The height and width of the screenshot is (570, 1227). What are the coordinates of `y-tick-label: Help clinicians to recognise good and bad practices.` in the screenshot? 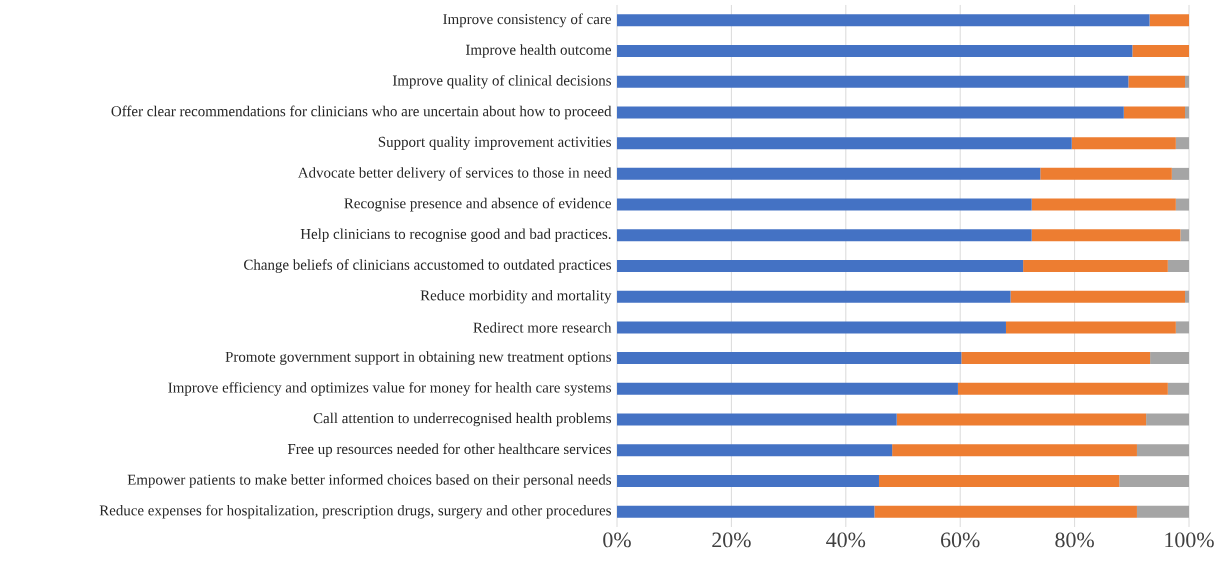 It's located at (455, 235).